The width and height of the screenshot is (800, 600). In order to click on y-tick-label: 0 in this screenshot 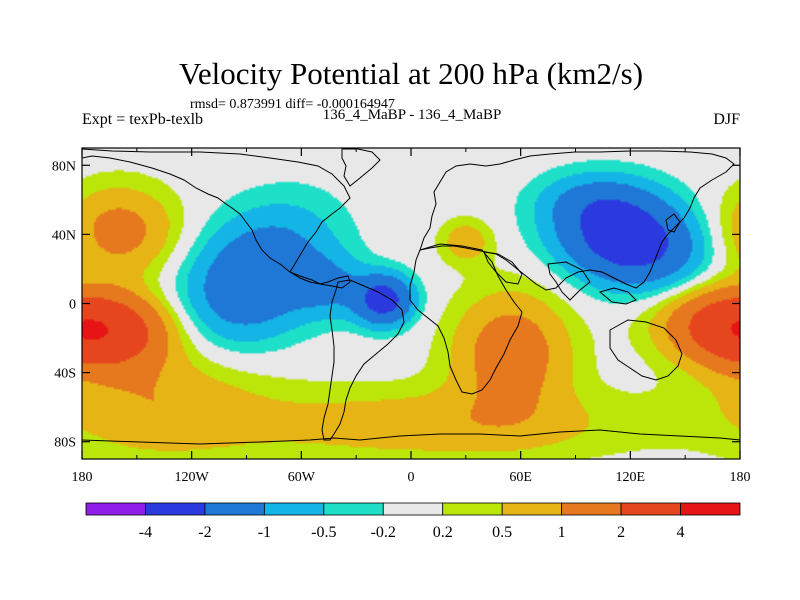, I will do `click(72, 305)`.